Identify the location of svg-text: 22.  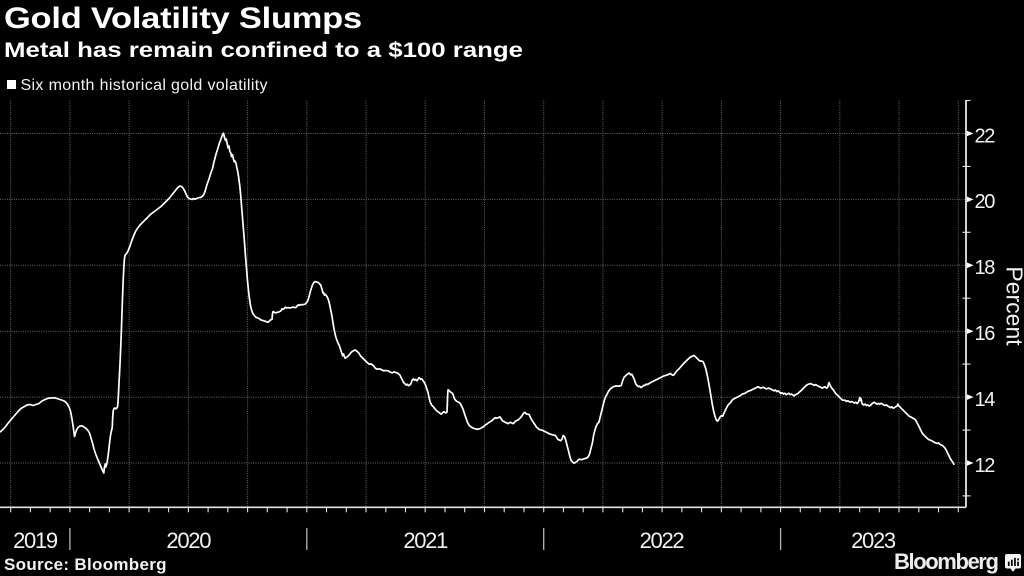
(985, 136).